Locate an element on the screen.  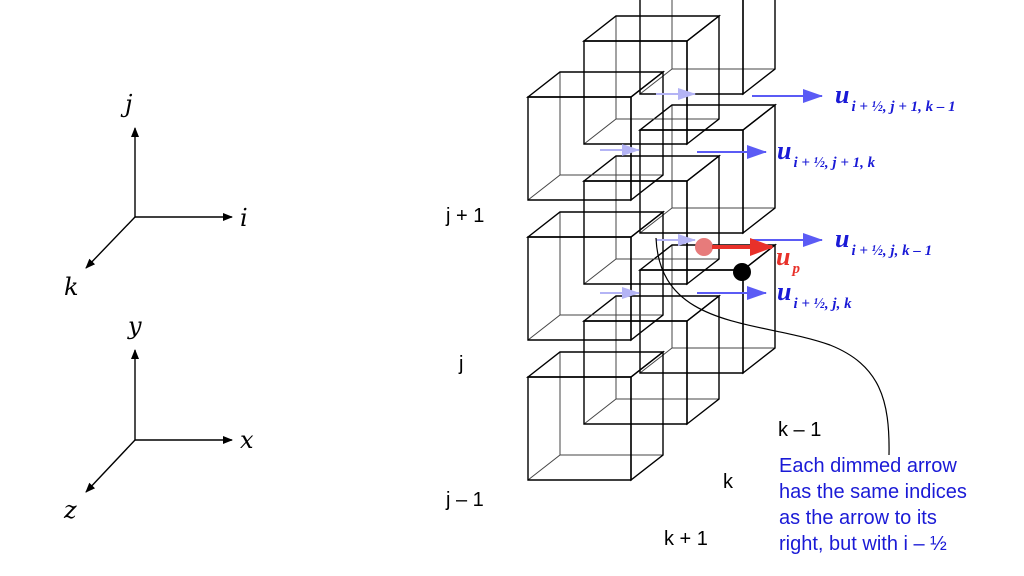
i-axis-label: i is located at coordinates (244, 218).